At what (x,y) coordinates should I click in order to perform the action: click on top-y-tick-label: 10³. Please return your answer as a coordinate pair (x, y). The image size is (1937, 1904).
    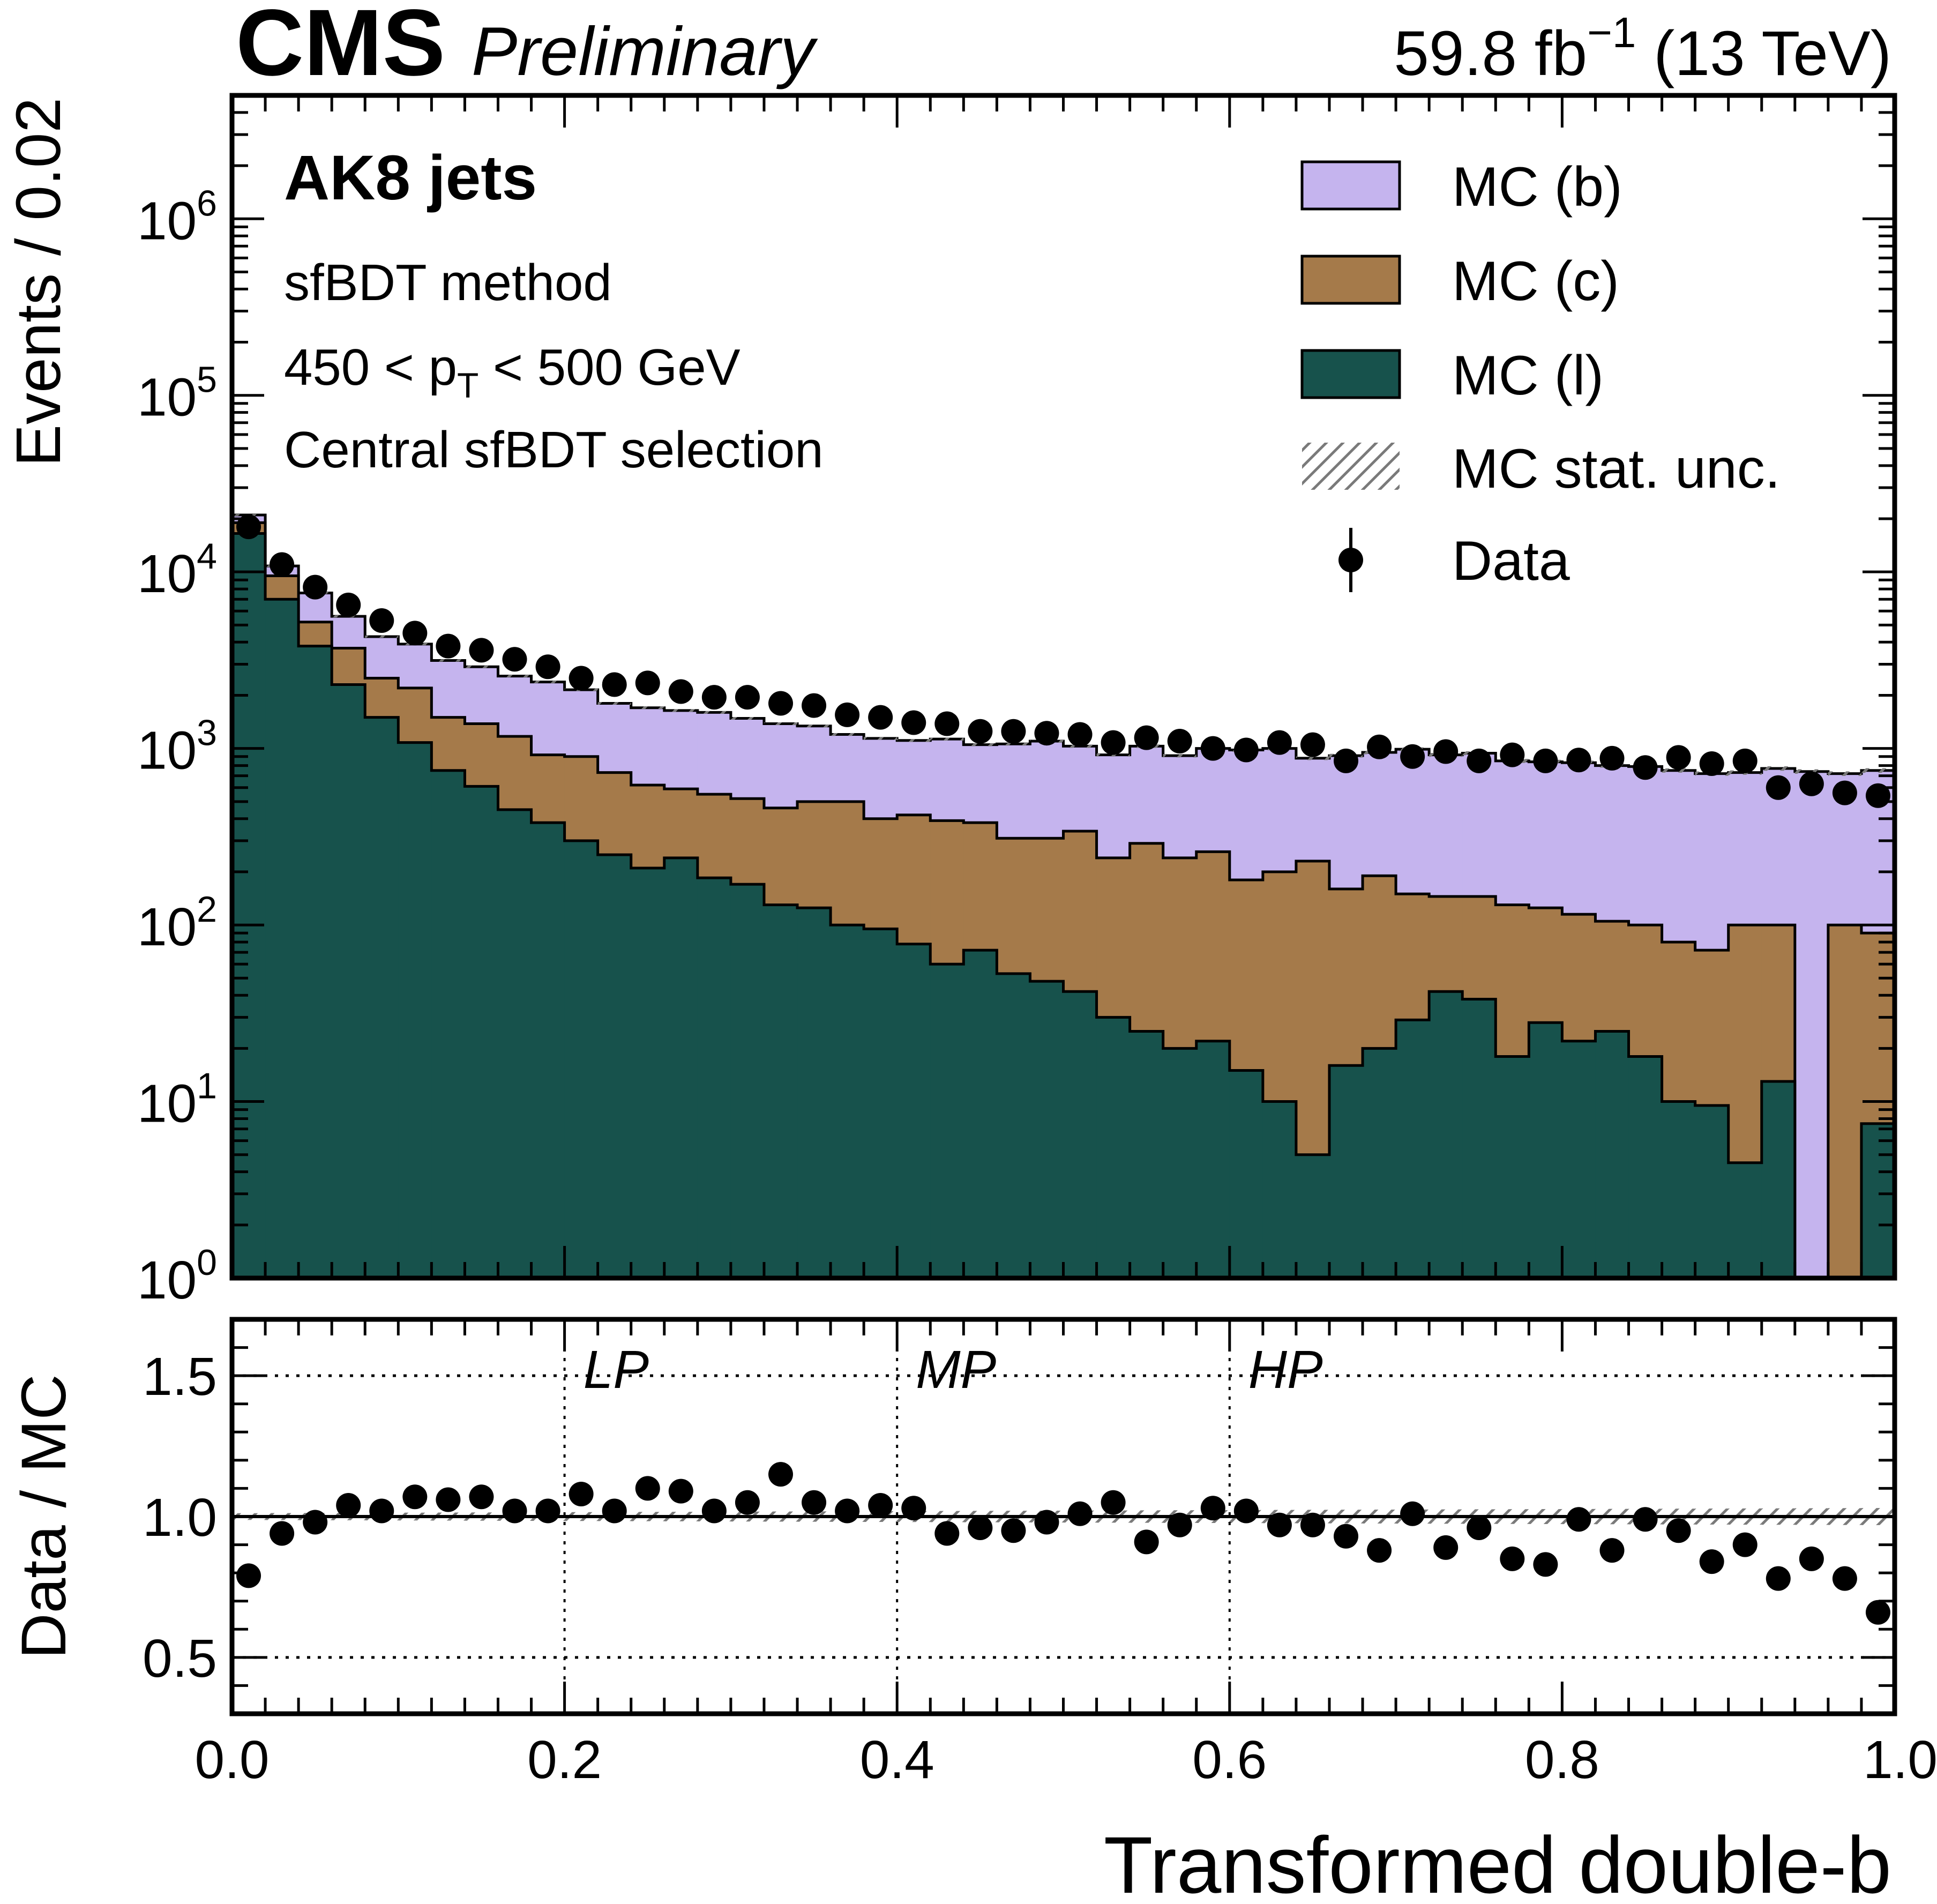
    Looking at the image, I should click on (177, 747).